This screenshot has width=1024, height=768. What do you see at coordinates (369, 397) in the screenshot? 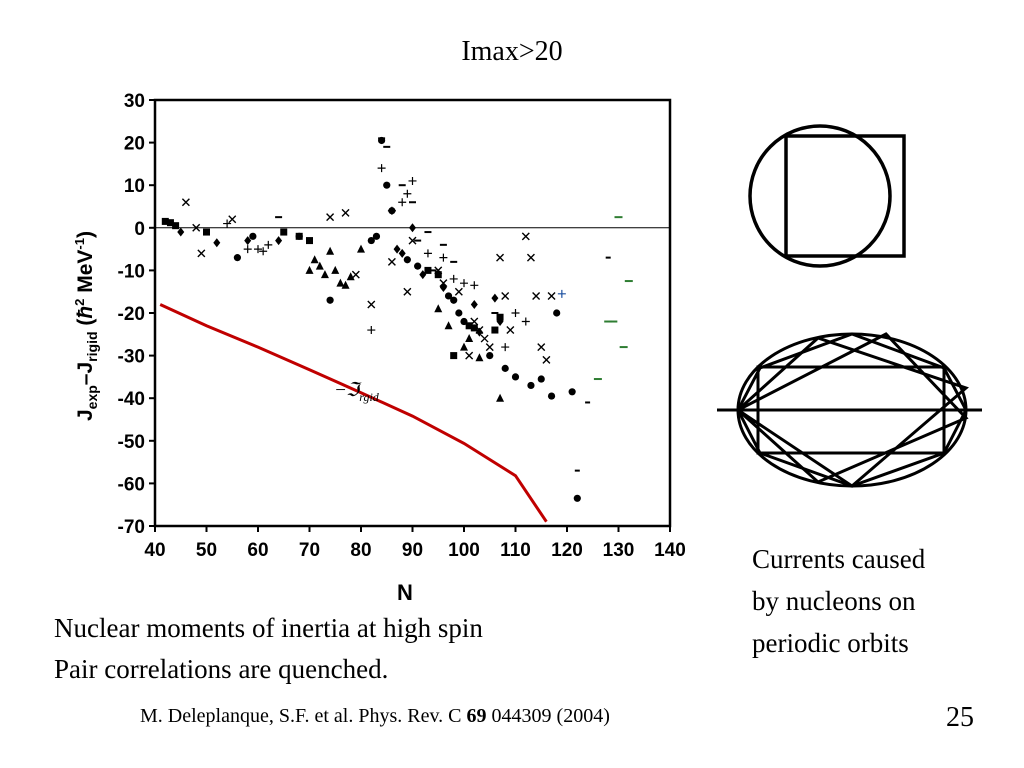
I see `curve-label-sub: rgid` at bounding box center [369, 397].